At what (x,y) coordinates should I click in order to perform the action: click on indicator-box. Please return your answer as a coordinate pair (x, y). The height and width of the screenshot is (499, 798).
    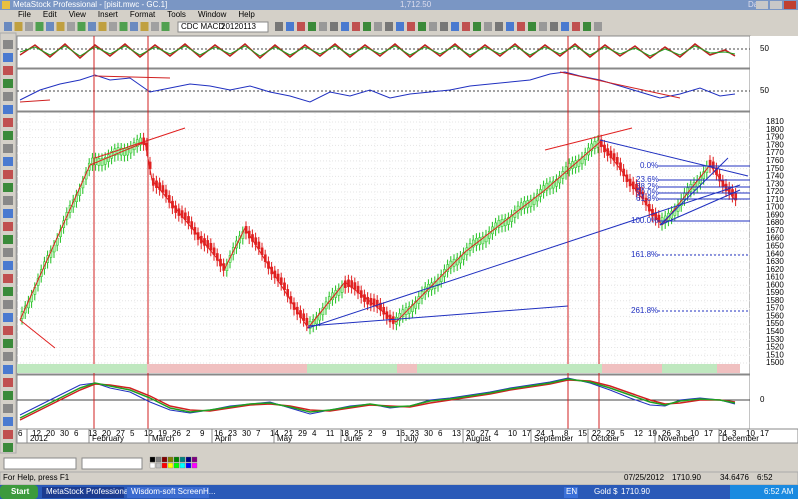
    Looking at the image, I should click on (223, 27).